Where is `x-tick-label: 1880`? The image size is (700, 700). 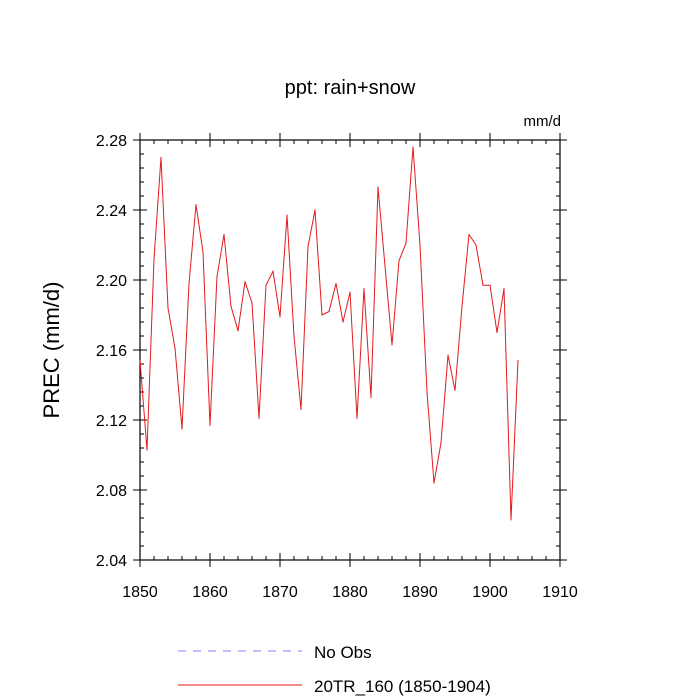
x-tick-label: 1880 is located at coordinates (350, 592).